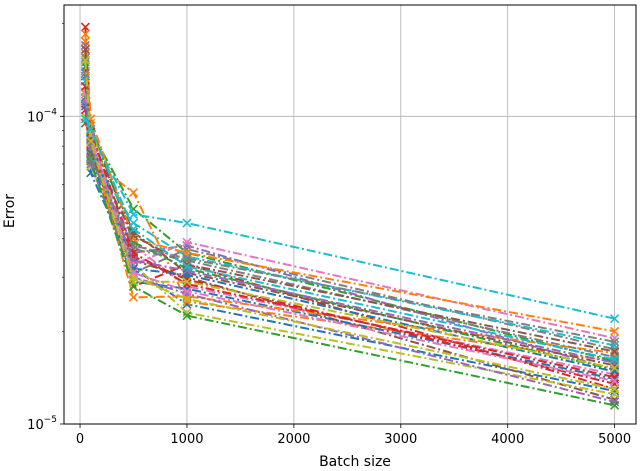 The width and height of the screenshot is (640, 471). What do you see at coordinates (42, 424) in the screenshot?
I see `y-tick-label: 10⁻⁵` at bounding box center [42, 424].